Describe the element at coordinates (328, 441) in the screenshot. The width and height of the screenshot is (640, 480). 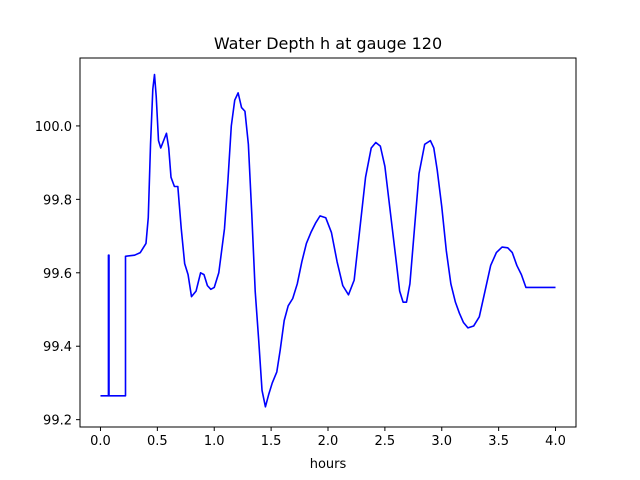
I see `x-tick-label: 2.0` at that location.